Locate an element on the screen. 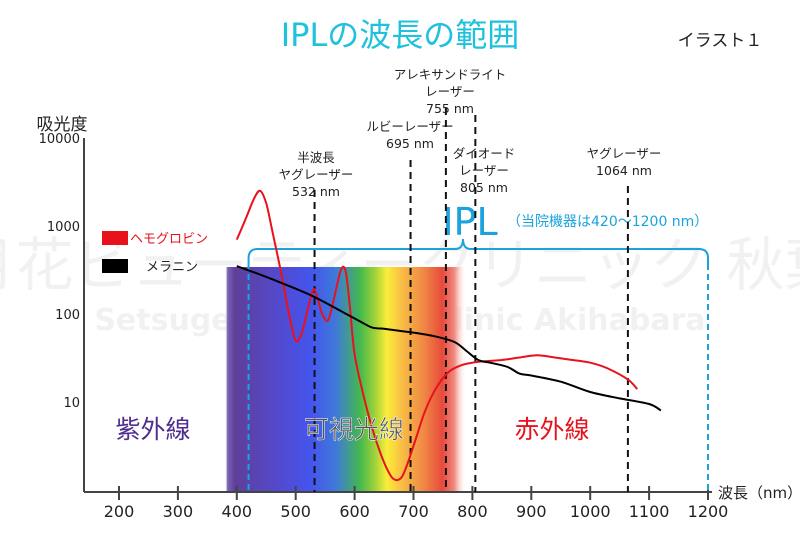  x-tick-label: 1100 is located at coordinates (649, 511).